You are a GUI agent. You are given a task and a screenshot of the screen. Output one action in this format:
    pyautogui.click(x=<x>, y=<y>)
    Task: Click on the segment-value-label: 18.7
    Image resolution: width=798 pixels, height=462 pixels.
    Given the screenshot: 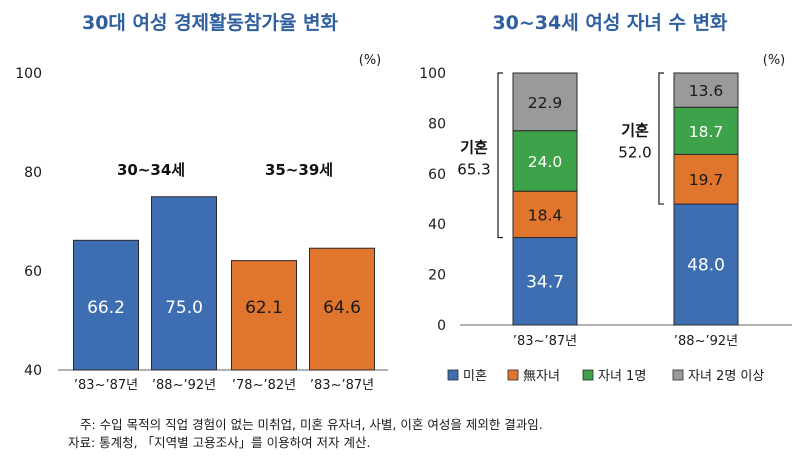 What is the action you would take?
    pyautogui.click(x=706, y=132)
    